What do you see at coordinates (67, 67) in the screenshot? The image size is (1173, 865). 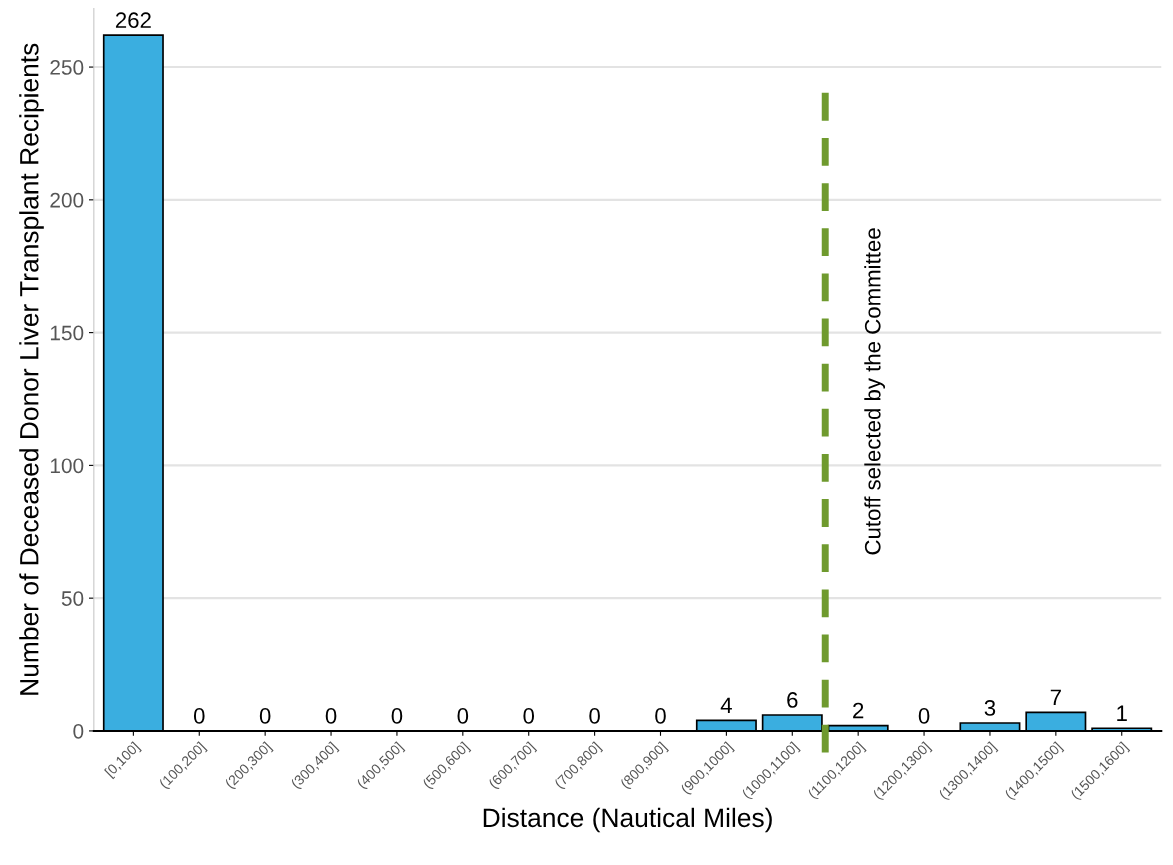 I see `y-tick-label: 250` at bounding box center [67, 67].